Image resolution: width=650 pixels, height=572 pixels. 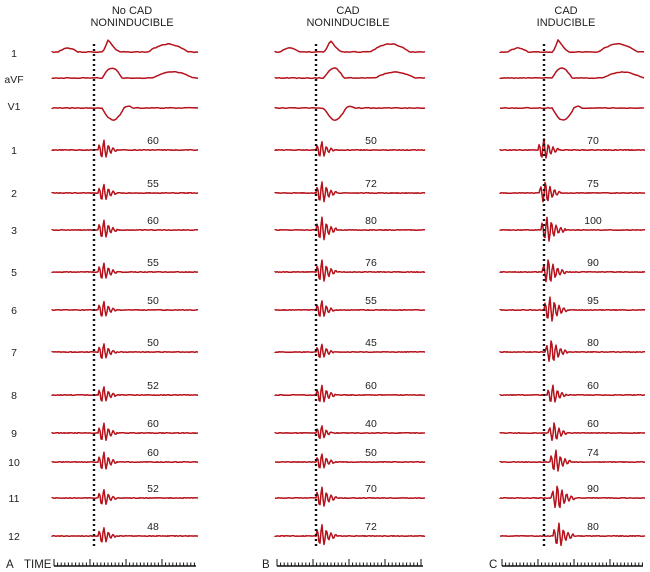 I want to click on panel-b-title-line2: NONINDUCIBLE, so click(x=347, y=23).